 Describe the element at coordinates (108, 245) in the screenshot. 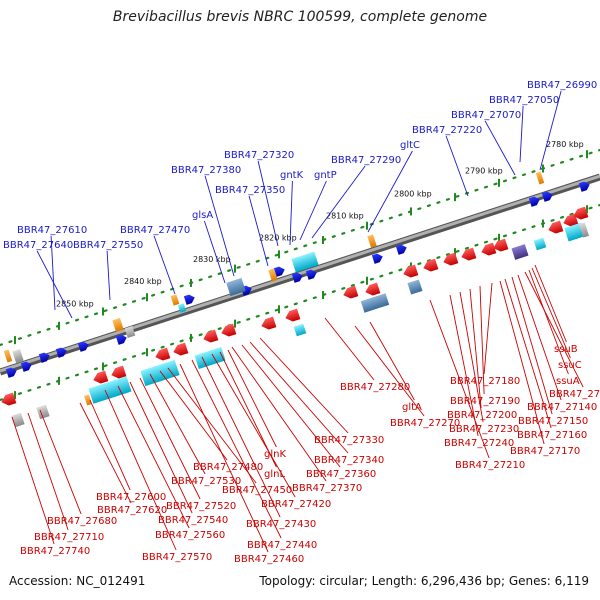

I see `gene-label: BBR47_27550` at that location.